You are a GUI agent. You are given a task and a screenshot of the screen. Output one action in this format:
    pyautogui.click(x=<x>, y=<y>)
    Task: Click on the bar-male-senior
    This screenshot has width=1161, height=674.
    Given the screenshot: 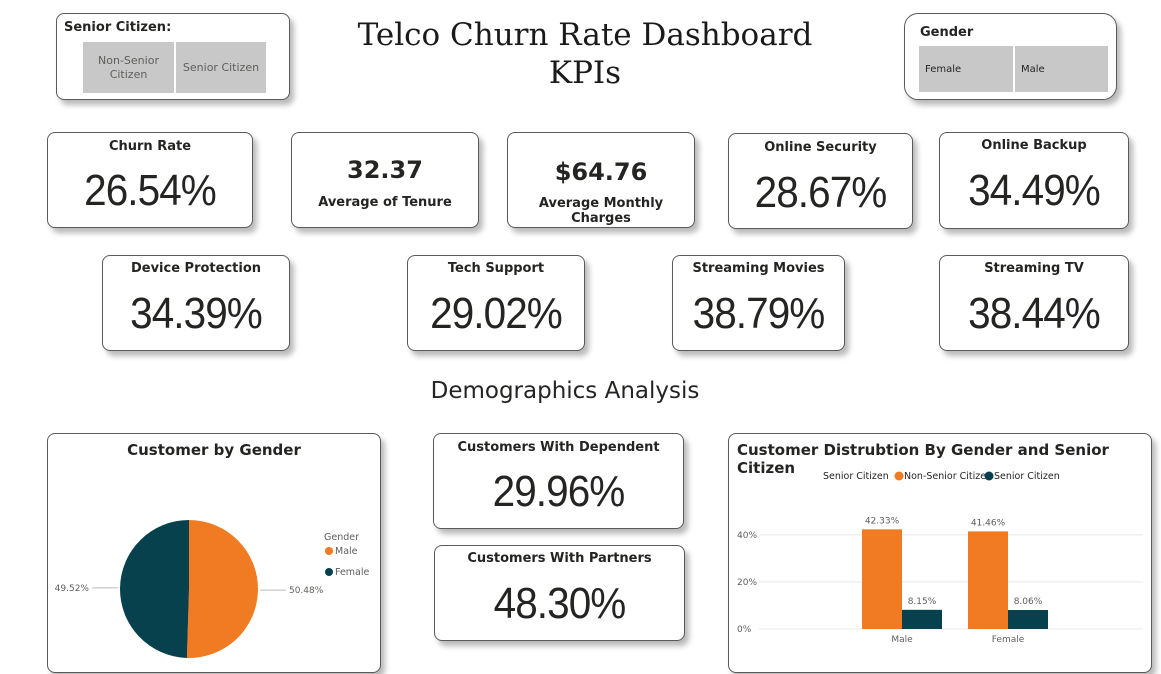 What is the action you would take?
    pyautogui.click(x=922, y=619)
    